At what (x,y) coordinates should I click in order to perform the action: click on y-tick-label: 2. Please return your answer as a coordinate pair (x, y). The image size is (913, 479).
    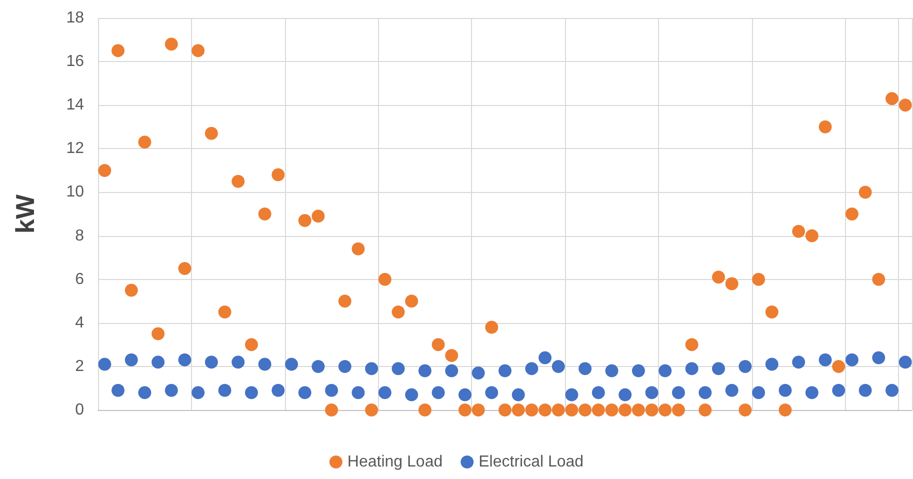
    Looking at the image, I should click on (79, 366).